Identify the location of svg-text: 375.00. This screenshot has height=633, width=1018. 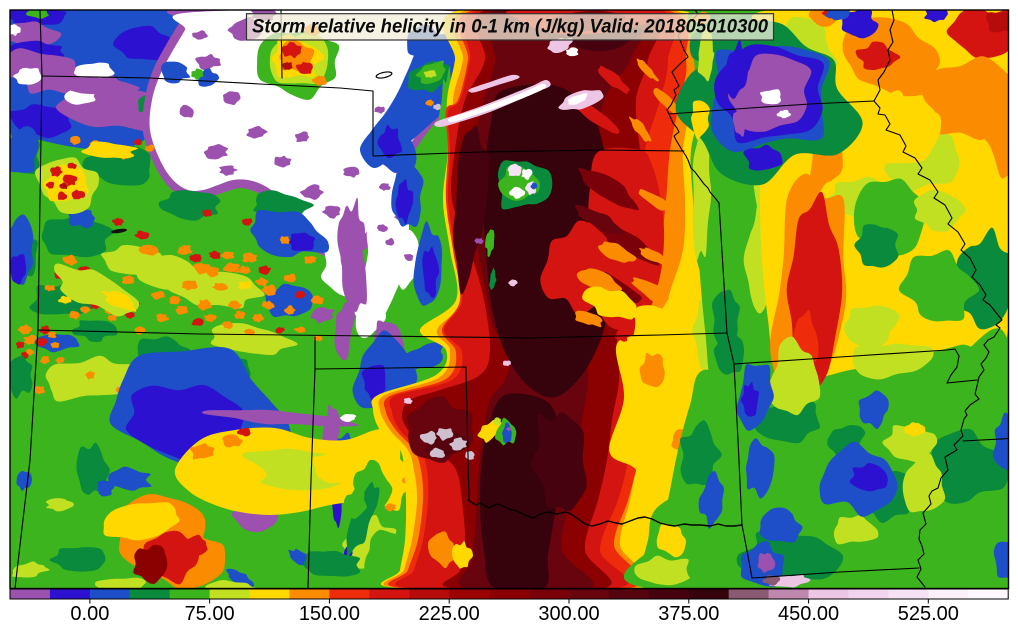
(688, 614).